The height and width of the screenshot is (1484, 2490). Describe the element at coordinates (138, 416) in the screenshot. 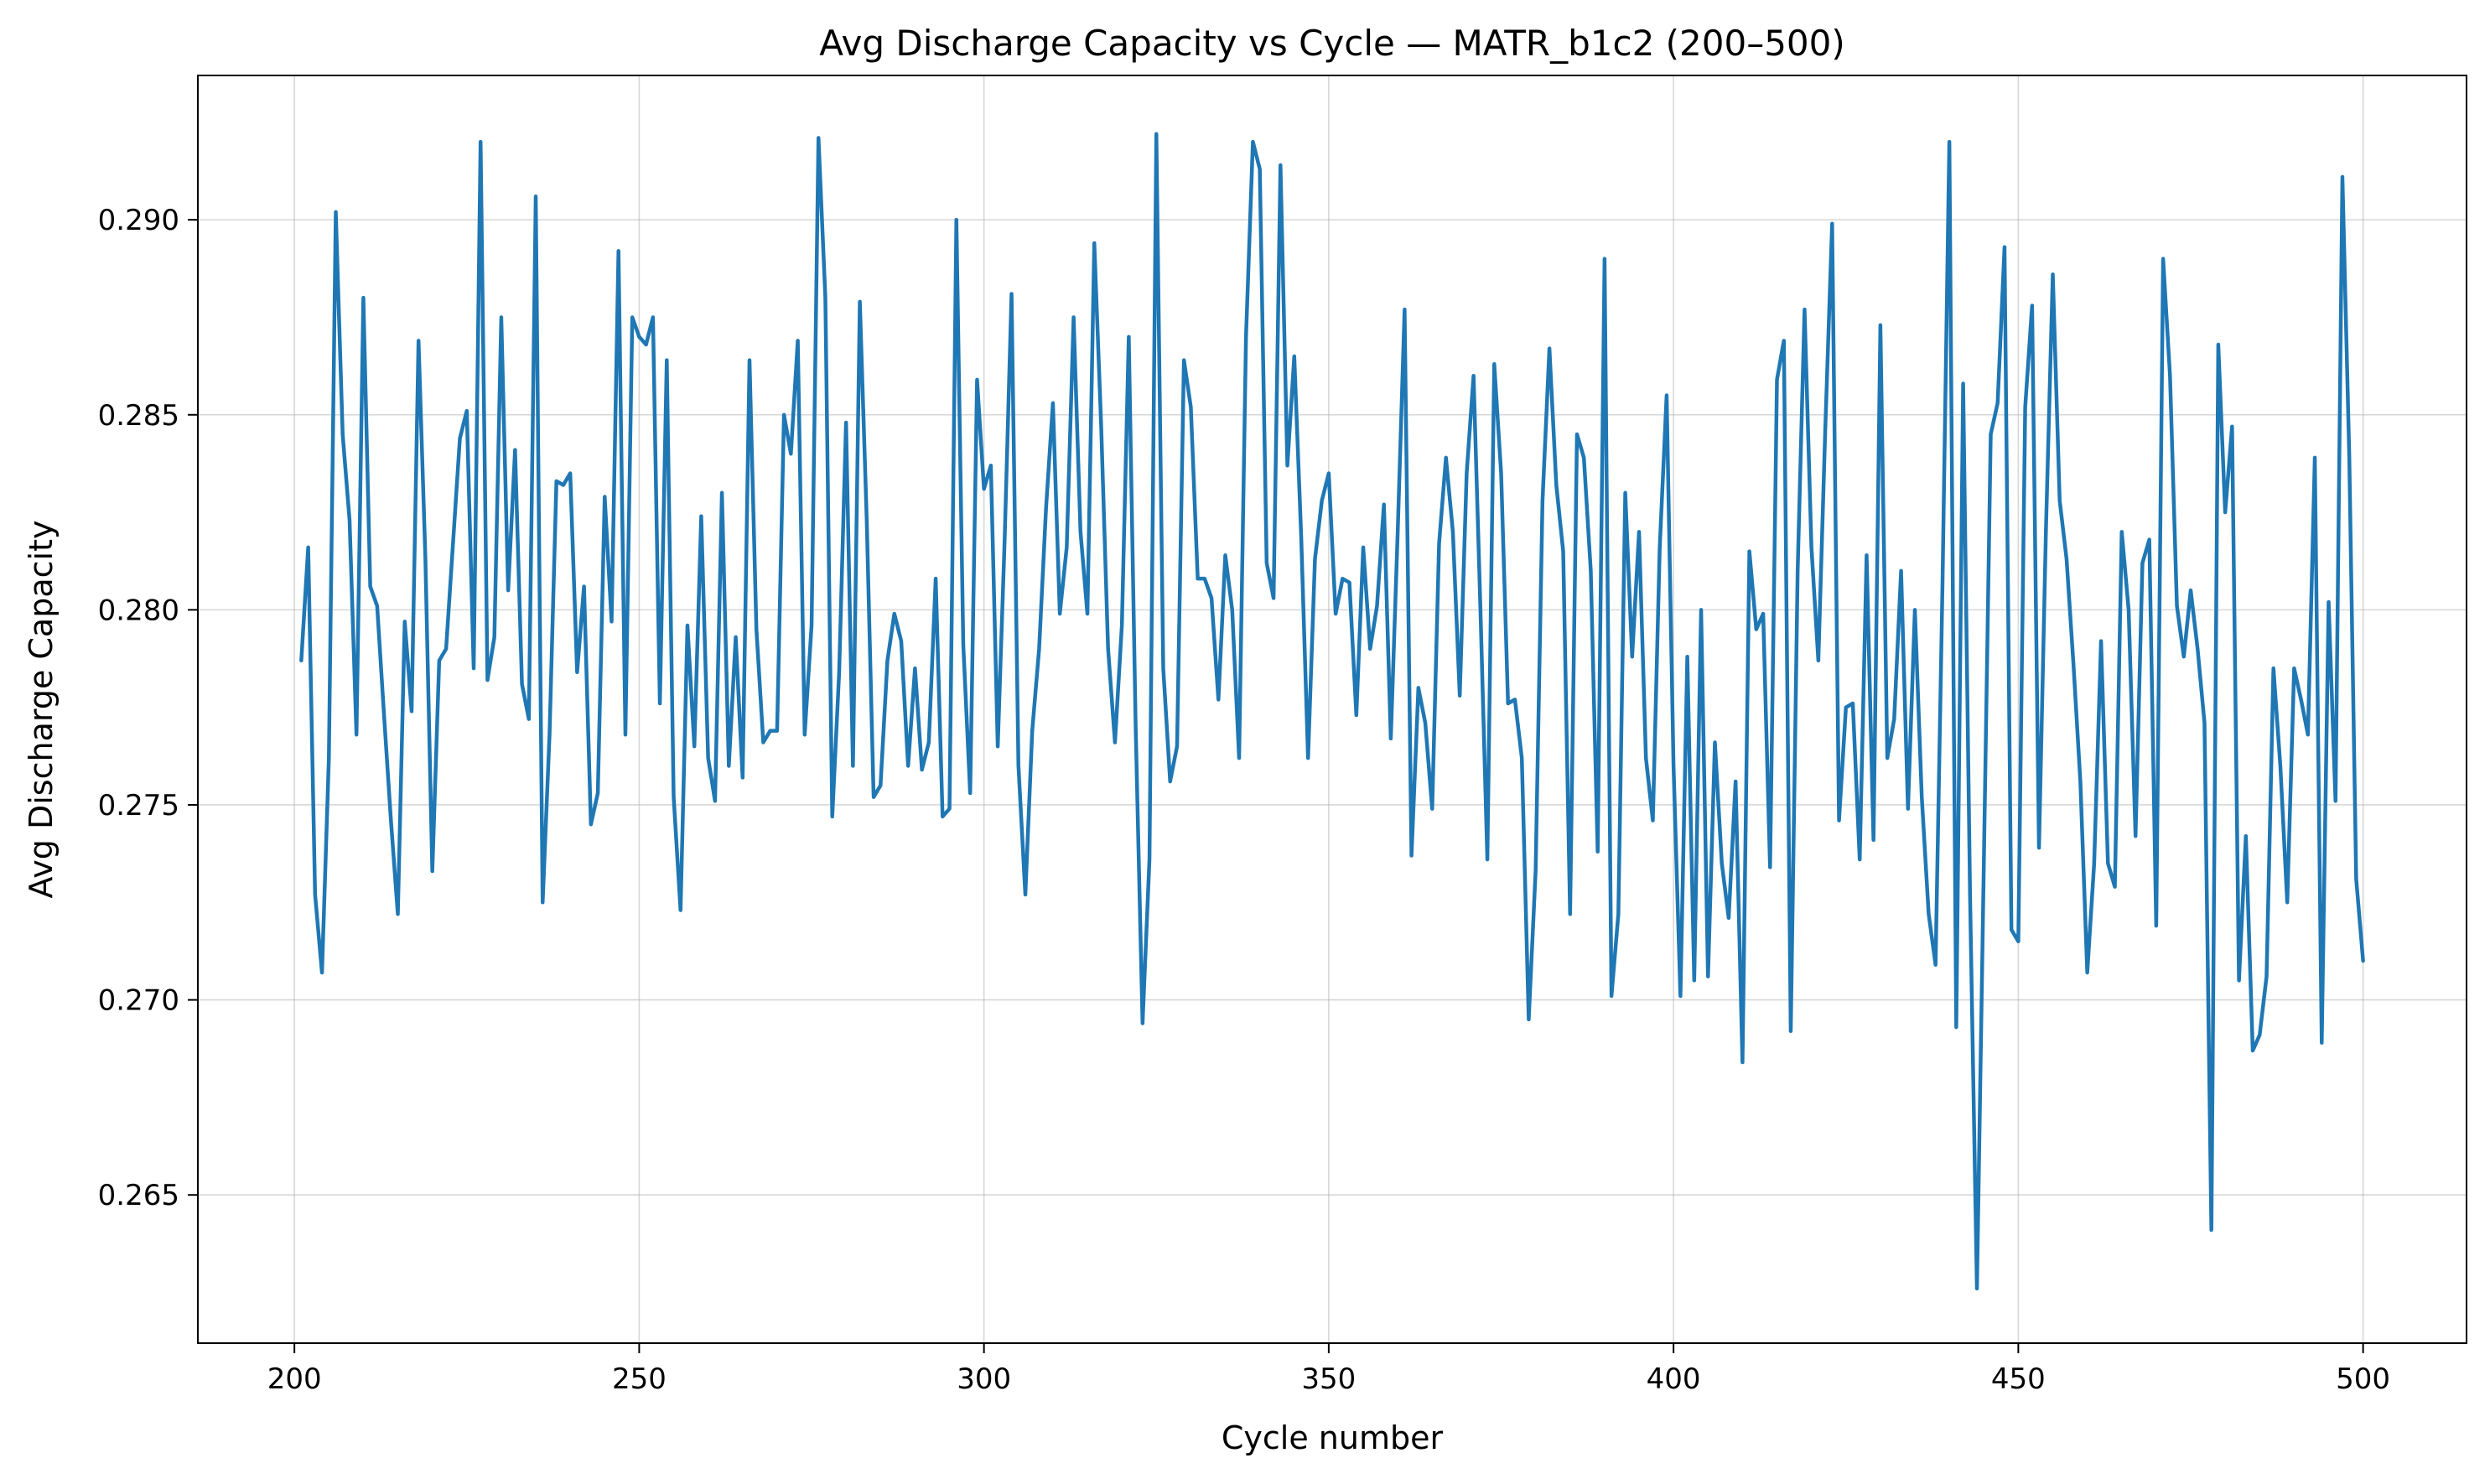

I see `y-tick-label: 0.285` at that location.